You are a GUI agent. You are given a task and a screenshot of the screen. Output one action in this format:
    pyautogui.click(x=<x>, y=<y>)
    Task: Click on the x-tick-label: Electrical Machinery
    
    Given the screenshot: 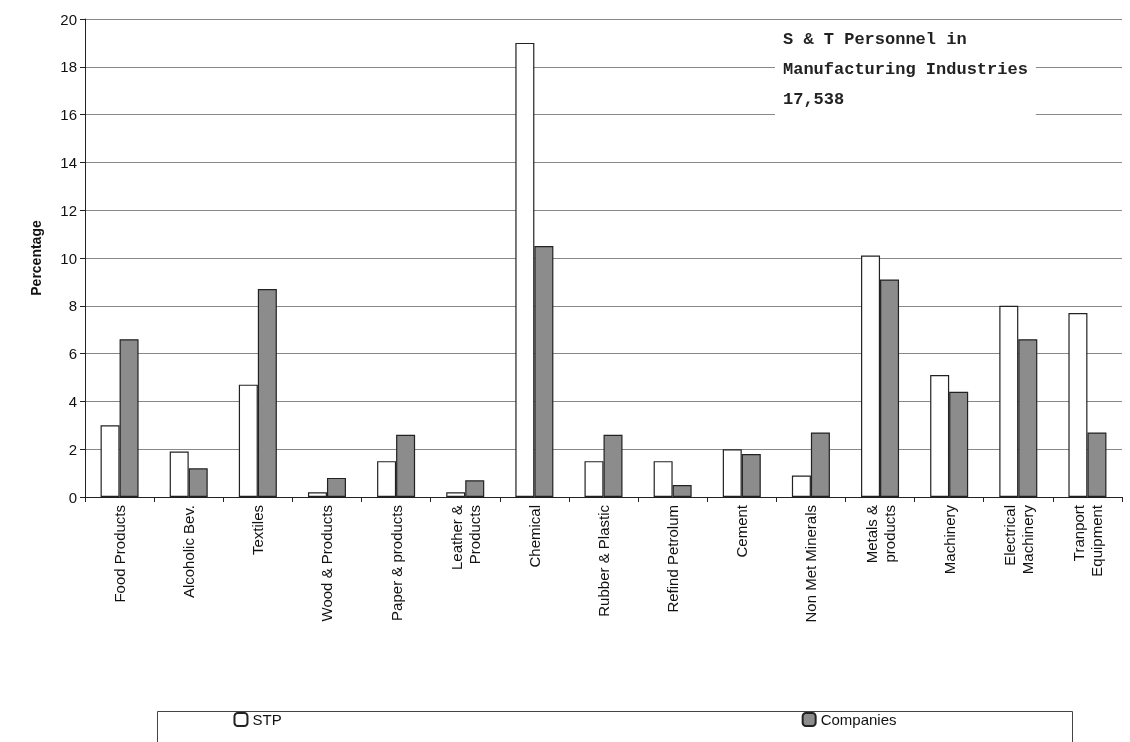 What is the action you would take?
    pyautogui.click(x=1018, y=539)
    